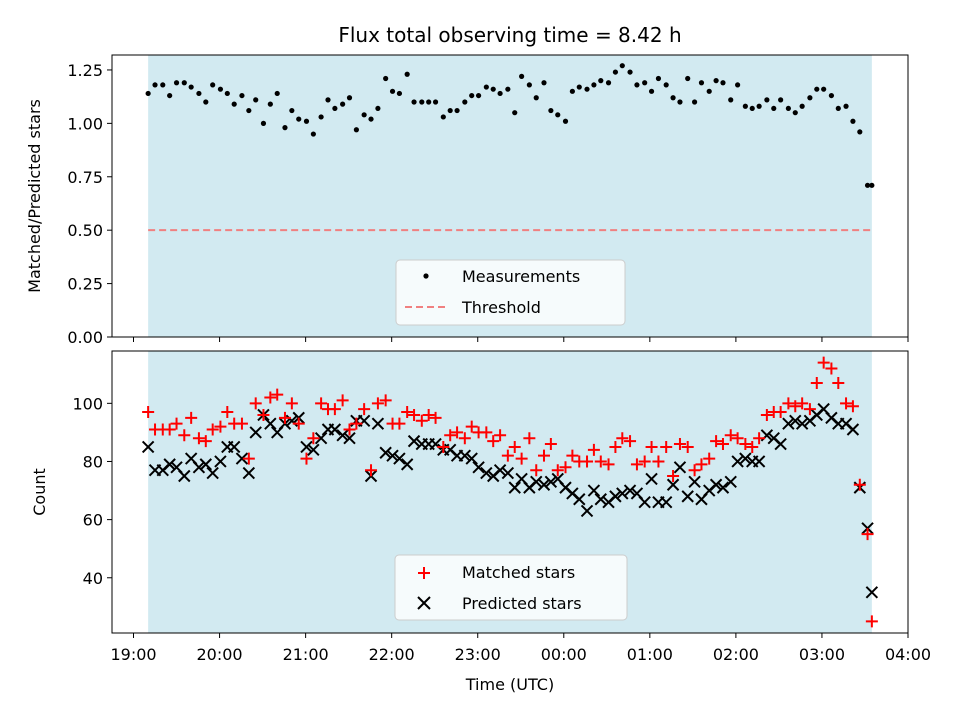 Image resolution: width=960 pixels, height=720 pixels. Describe the element at coordinates (89, 204) in the screenshot. I see `top-y-axis-ticks: 0.00 0.25 0.50 0.75 1.00 1.25` at that location.